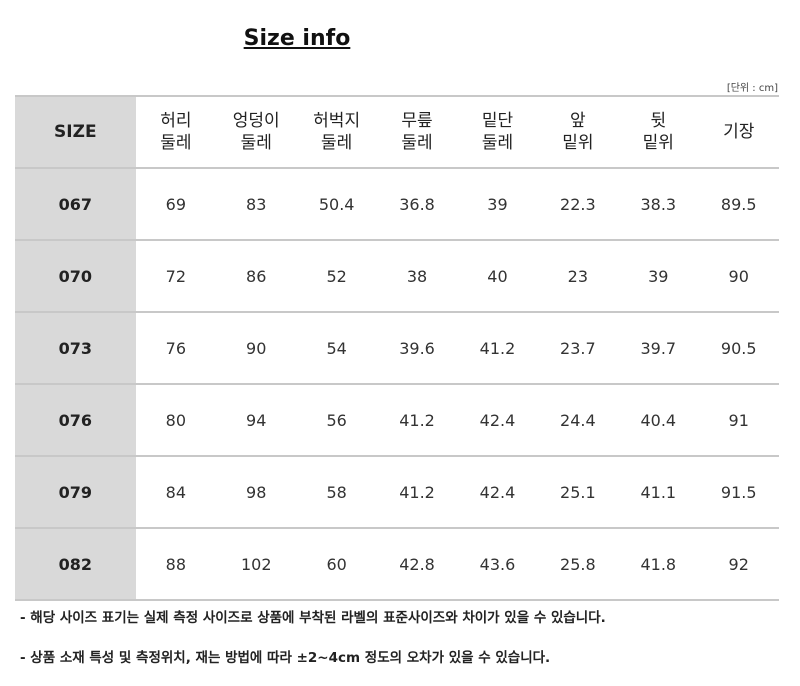 The image size is (800, 686). I want to click on measure-cell: 39.7, so click(658, 348).